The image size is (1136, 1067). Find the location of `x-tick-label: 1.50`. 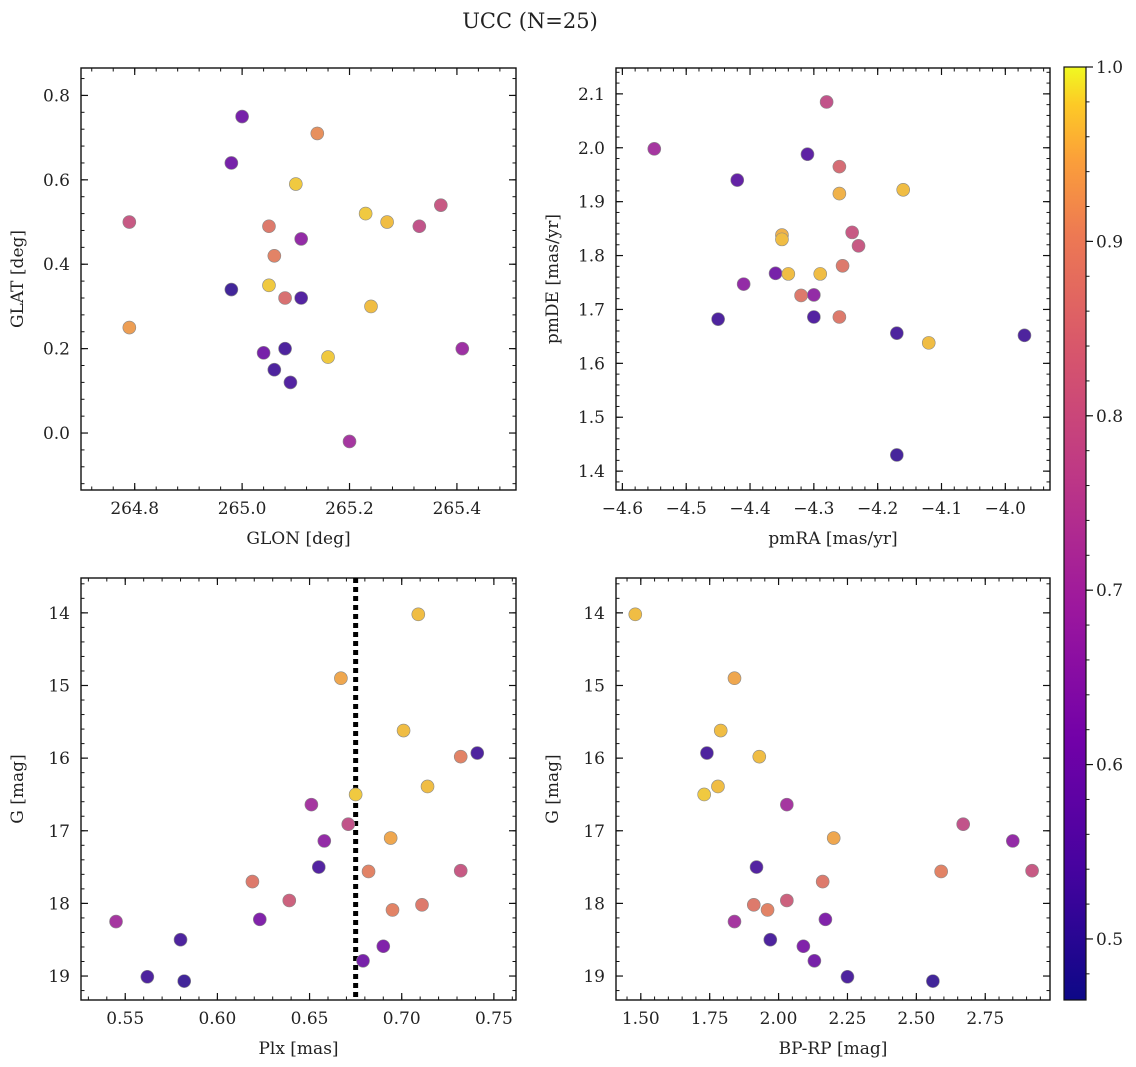

x-tick-label: 1.50 is located at coordinates (641, 1019).